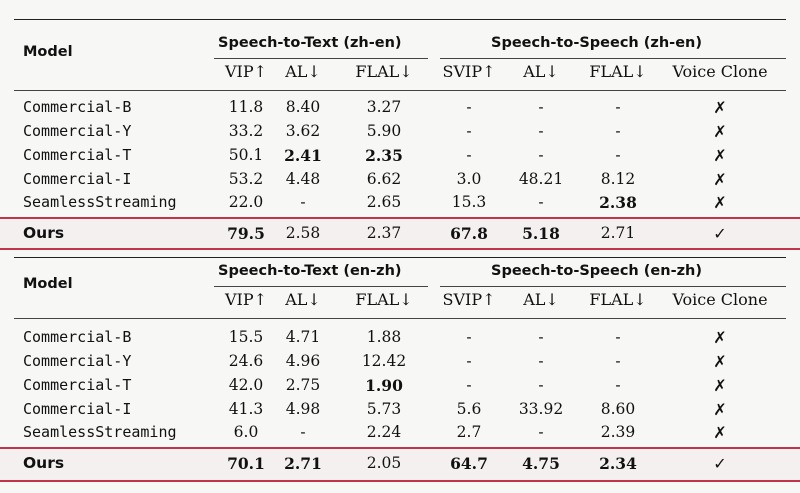 The width and height of the screenshot is (800, 493). What do you see at coordinates (384, 463) in the screenshot?
I see `table-cell: 2.05` at bounding box center [384, 463].